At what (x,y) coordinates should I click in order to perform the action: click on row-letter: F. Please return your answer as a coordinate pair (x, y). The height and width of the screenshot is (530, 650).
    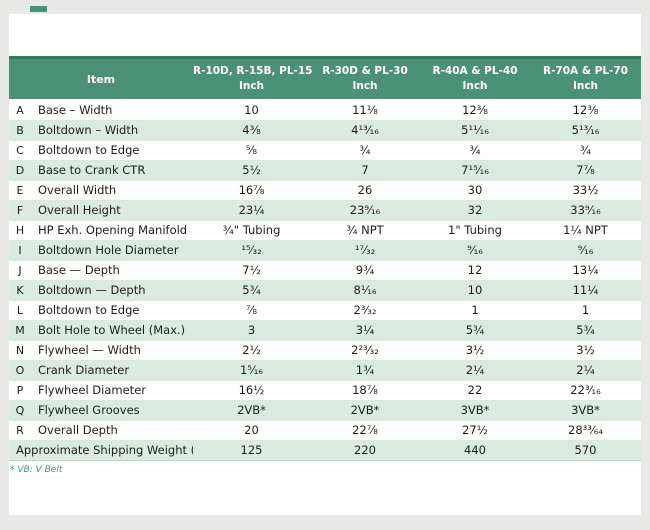
    Looking at the image, I should click on (20, 210).